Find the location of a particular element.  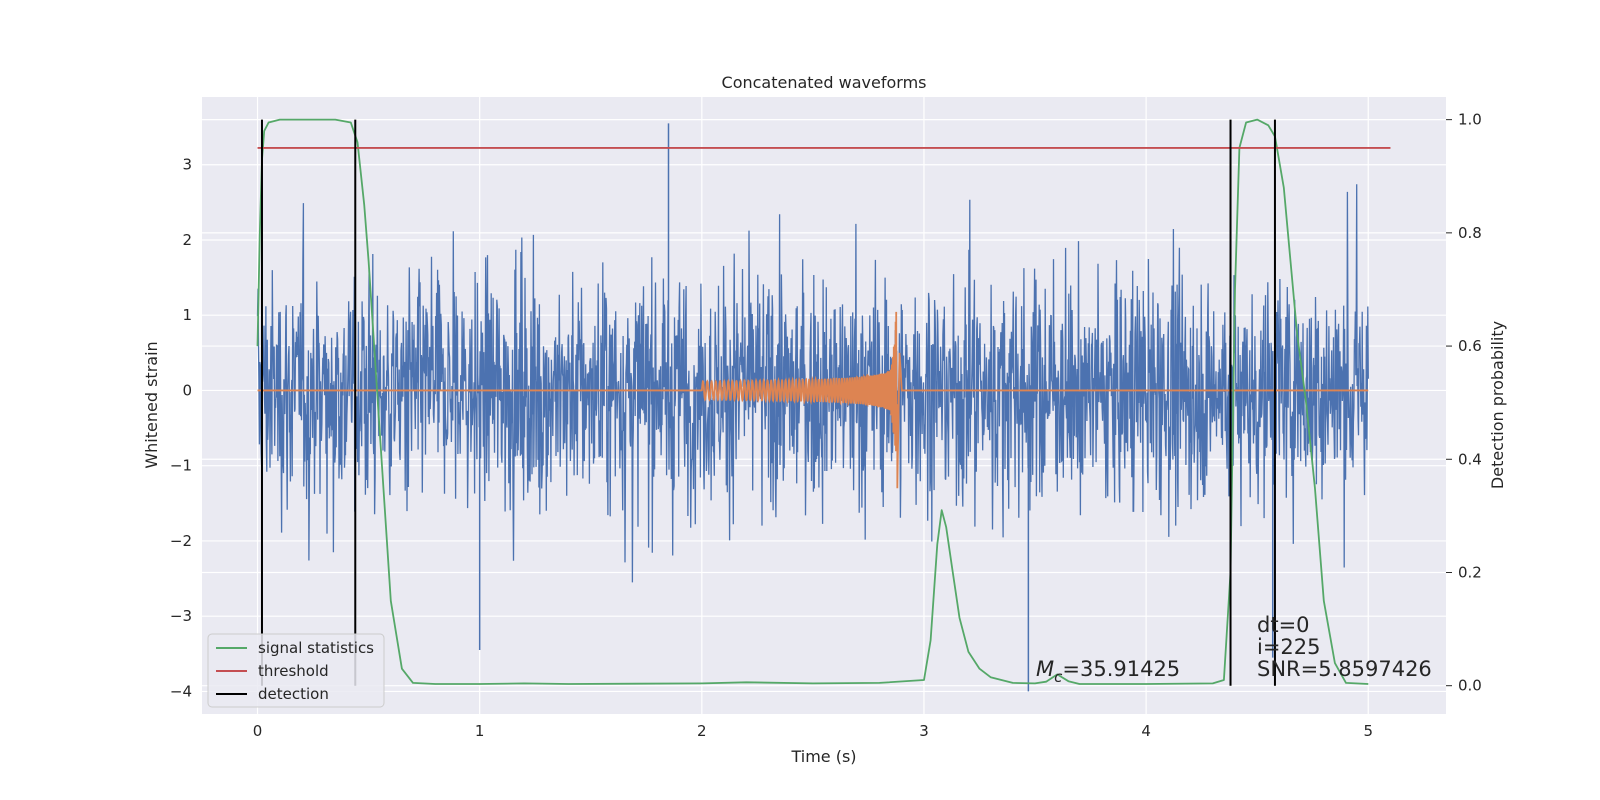

snr-annotation: SNR=5.8597426 is located at coordinates (1344, 669).